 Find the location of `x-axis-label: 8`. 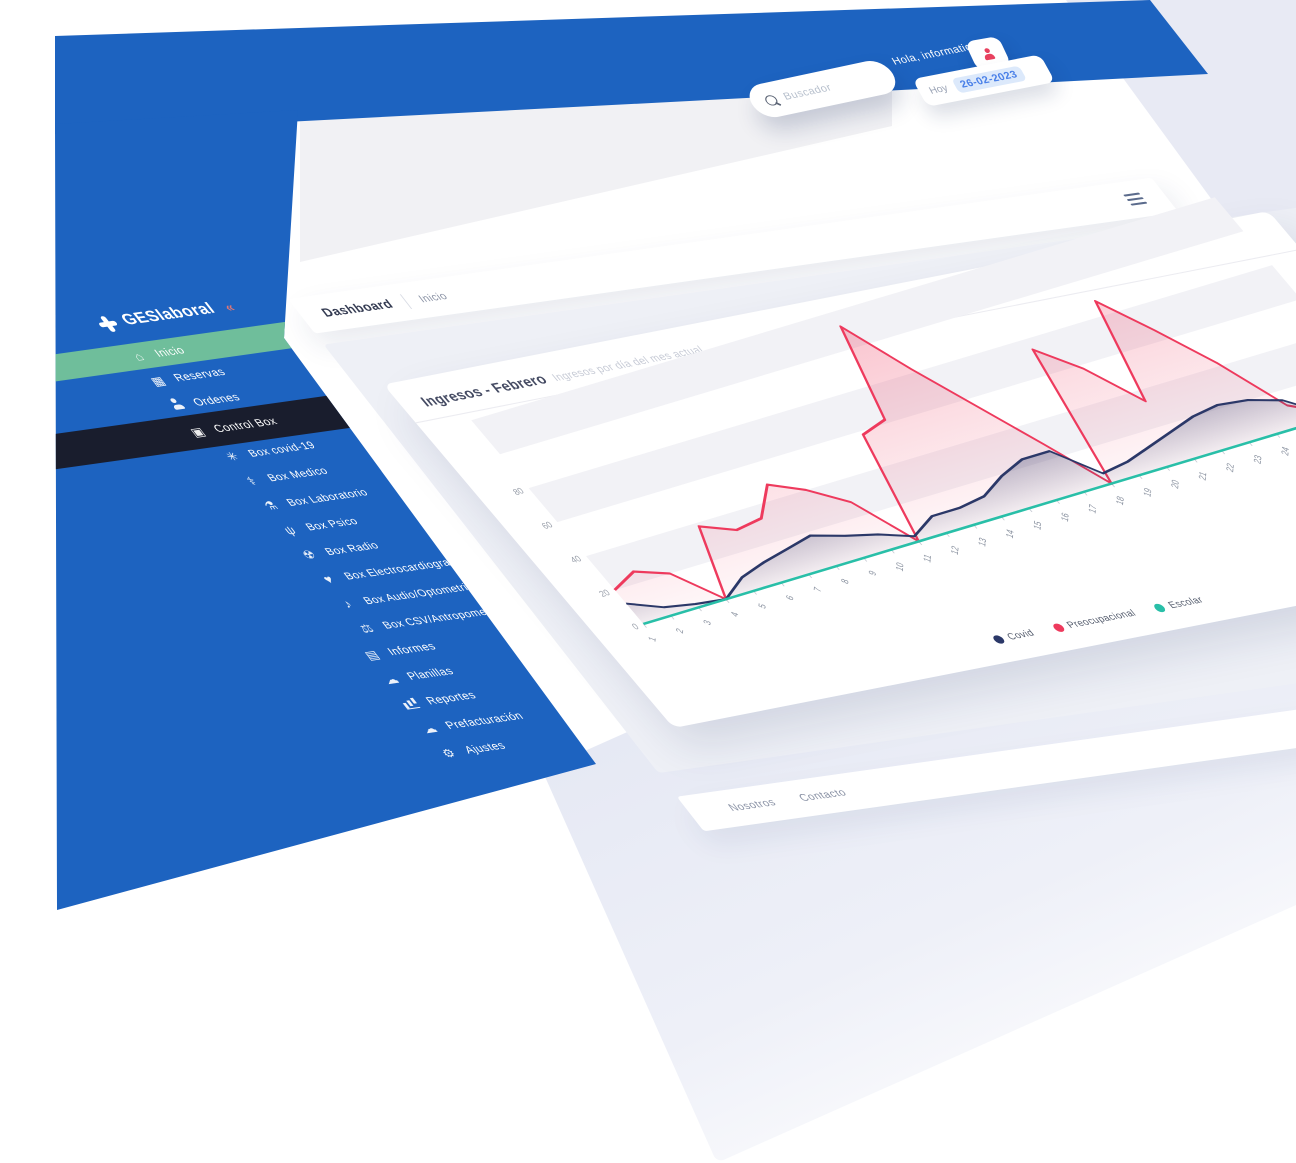

x-axis-label: 8 is located at coordinates (844, 581).